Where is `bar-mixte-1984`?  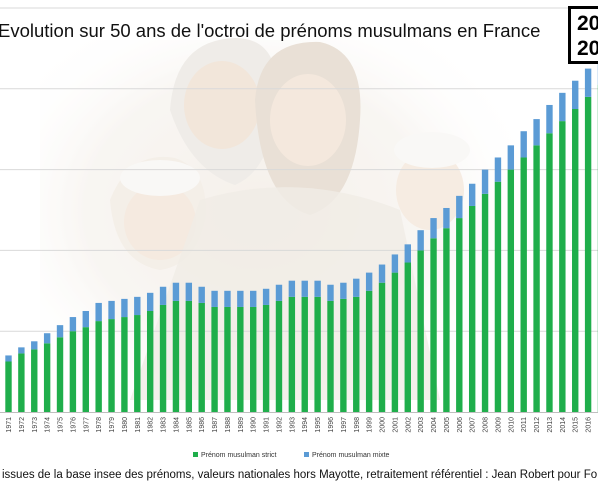 bar-mixte-1984 is located at coordinates (176, 291).